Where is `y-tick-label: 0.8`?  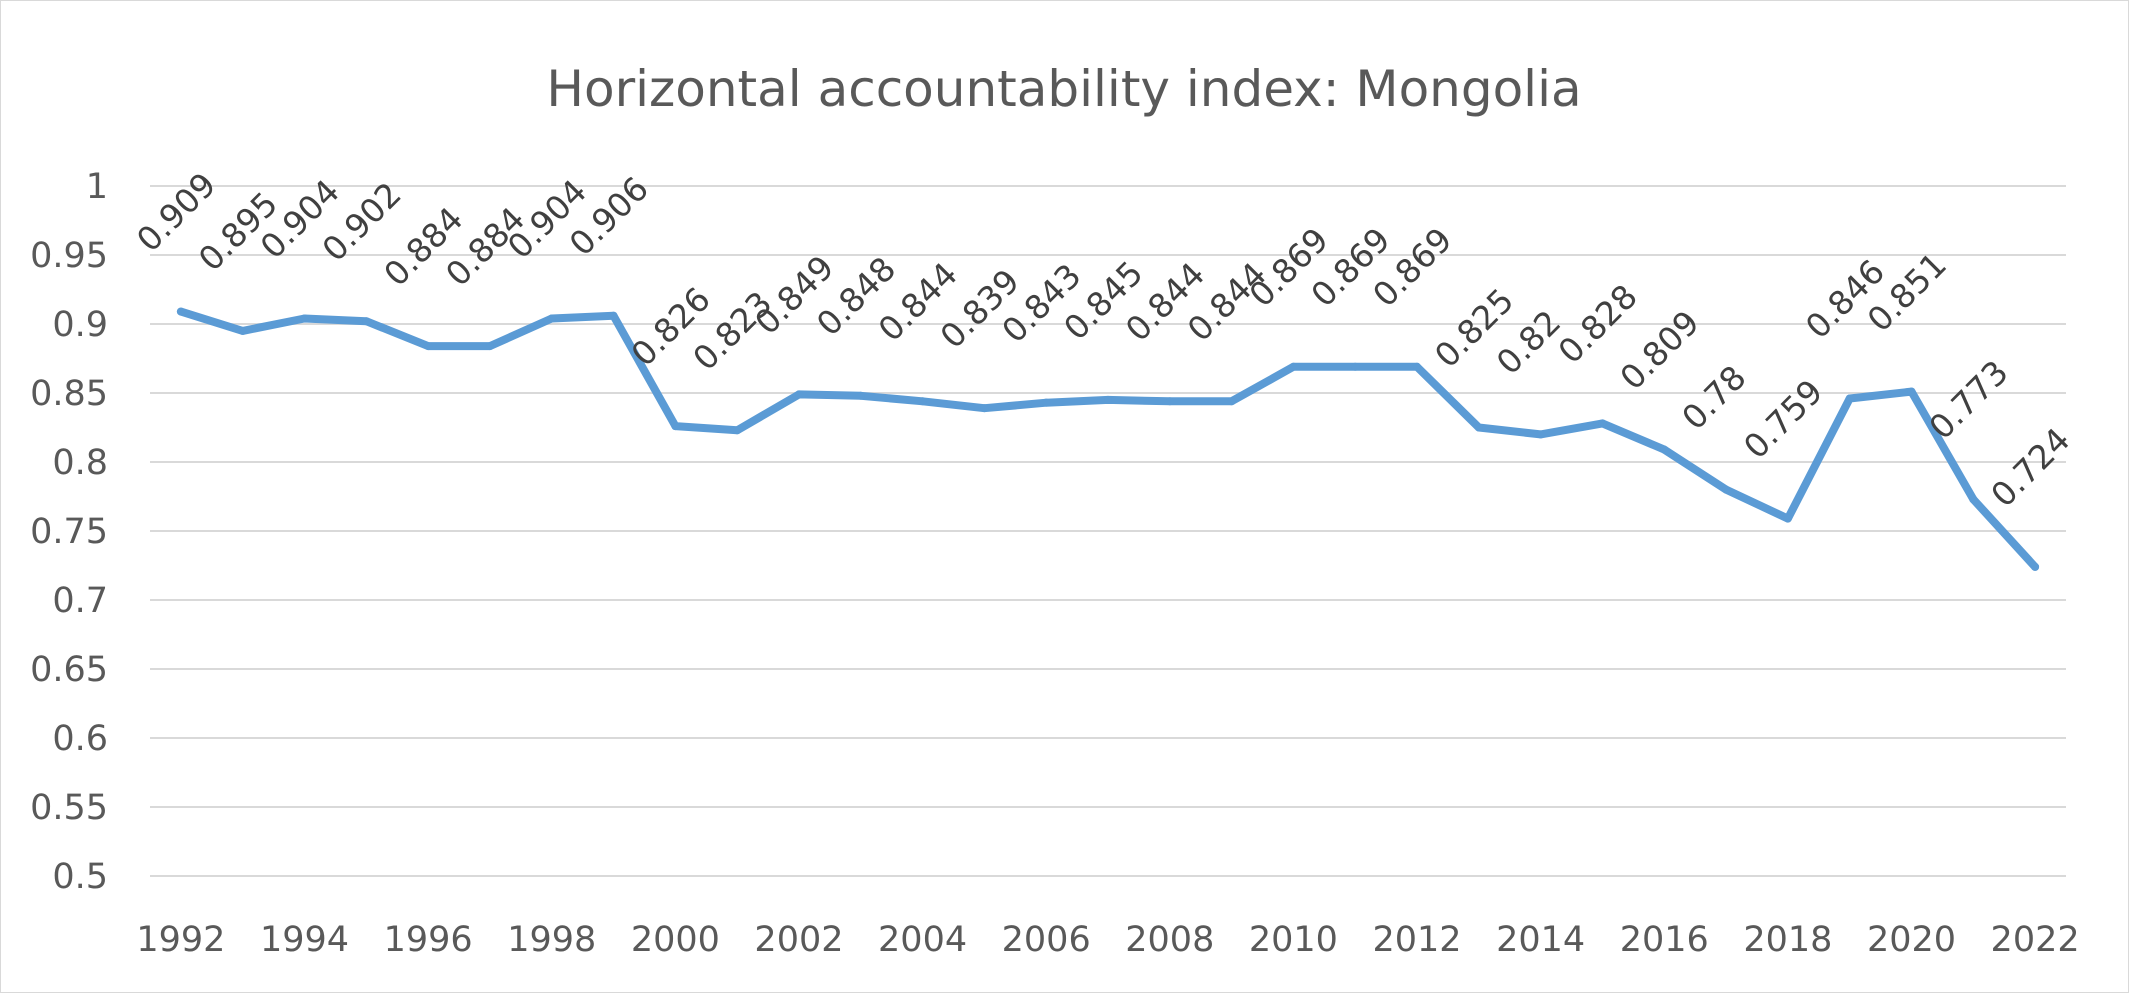 y-tick-label: 0.8 is located at coordinates (80, 463).